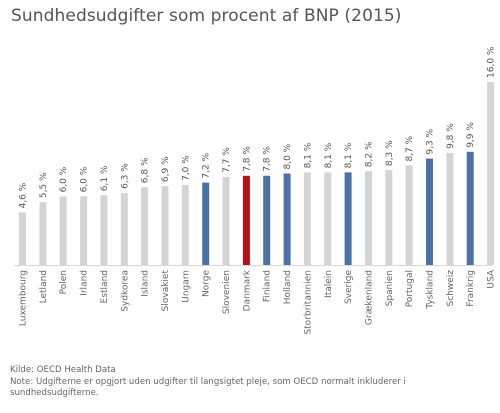 This screenshot has width=500, height=413. I want to click on data-label: 8,7 %, so click(410, 148).